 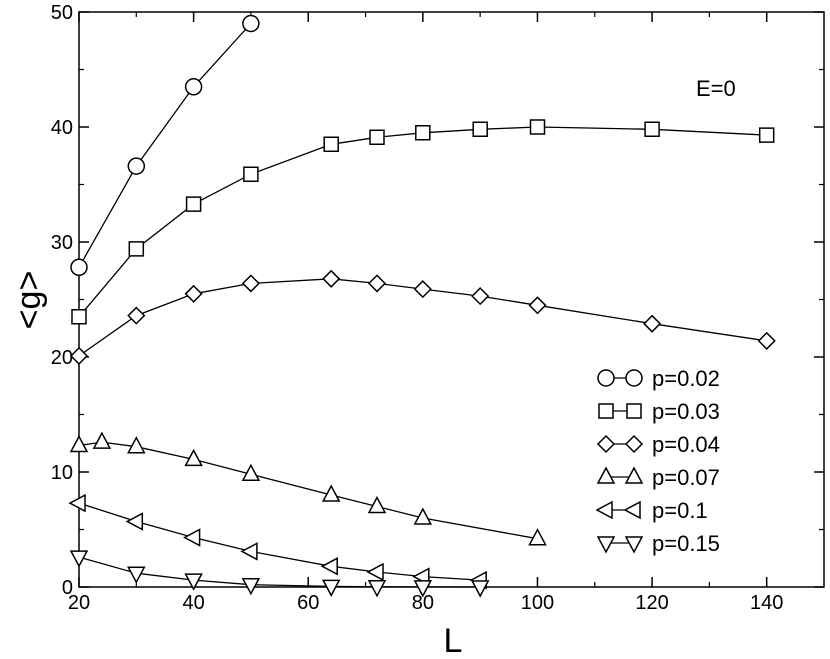 I want to click on legend-item: p=0.1, so click(x=651, y=510).